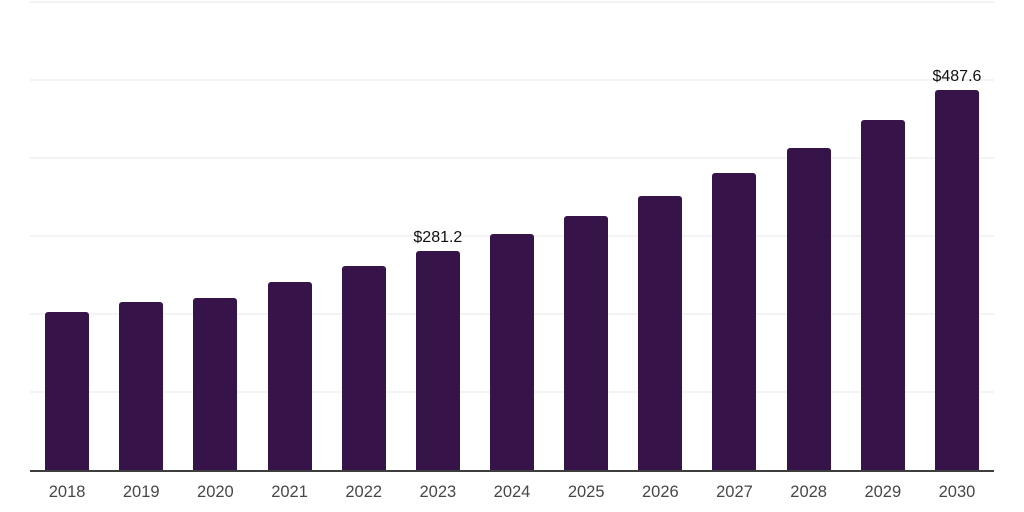 This screenshot has width=1024, height=512. What do you see at coordinates (882, 295) in the screenshot?
I see `bar-2029` at bounding box center [882, 295].